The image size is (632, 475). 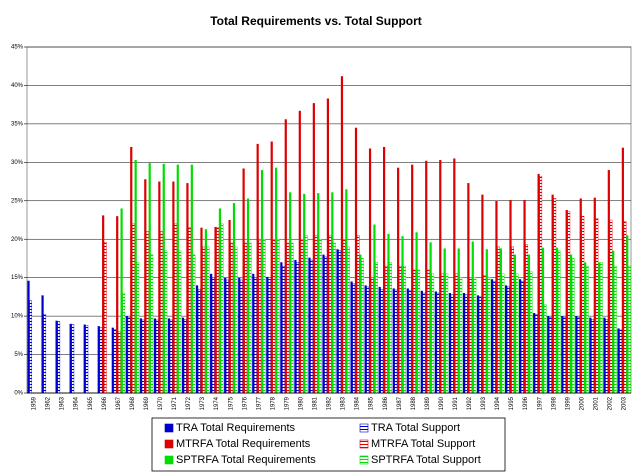 I want to click on y-tick-label: 35%, so click(x=17, y=124).